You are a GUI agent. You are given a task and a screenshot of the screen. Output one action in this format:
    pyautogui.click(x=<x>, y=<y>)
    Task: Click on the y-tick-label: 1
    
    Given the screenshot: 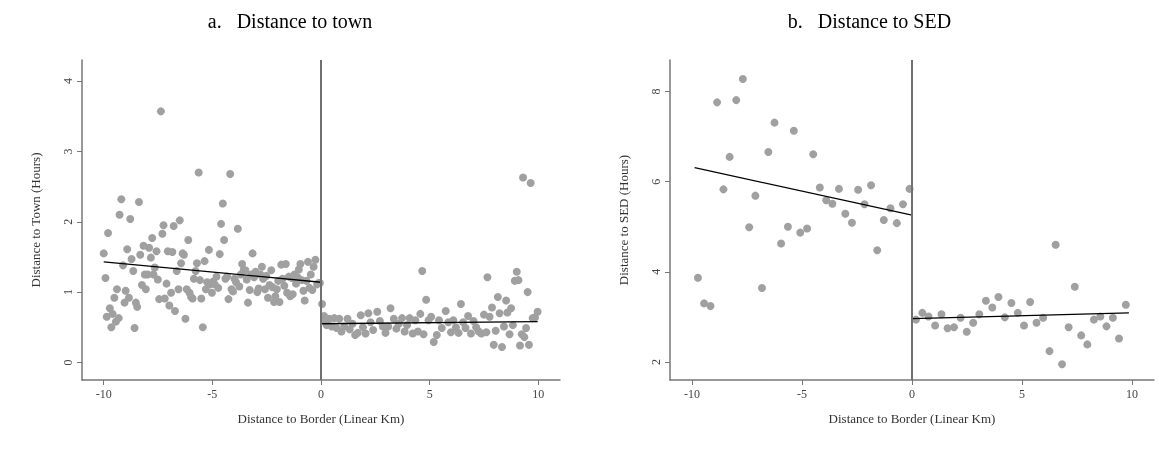 What is the action you would take?
    pyautogui.click(x=68, y=292)
    